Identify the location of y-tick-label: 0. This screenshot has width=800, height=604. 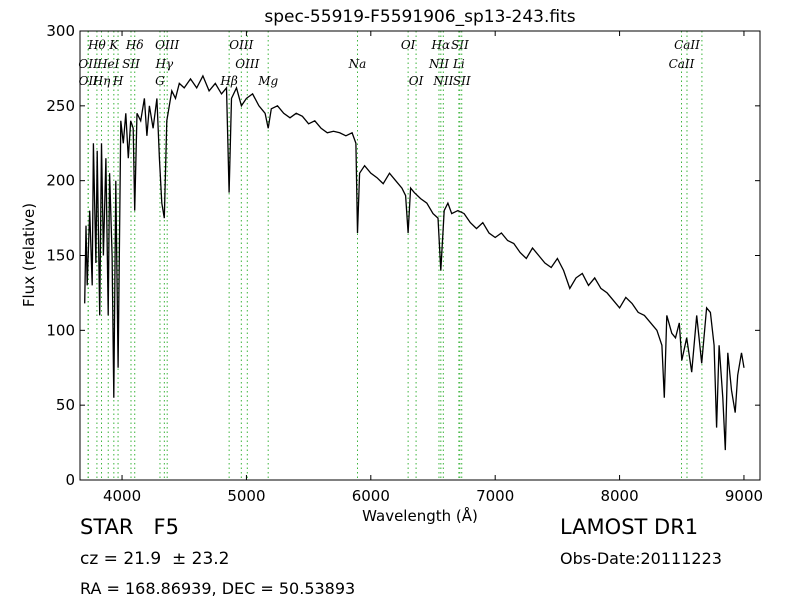
(70, 480).